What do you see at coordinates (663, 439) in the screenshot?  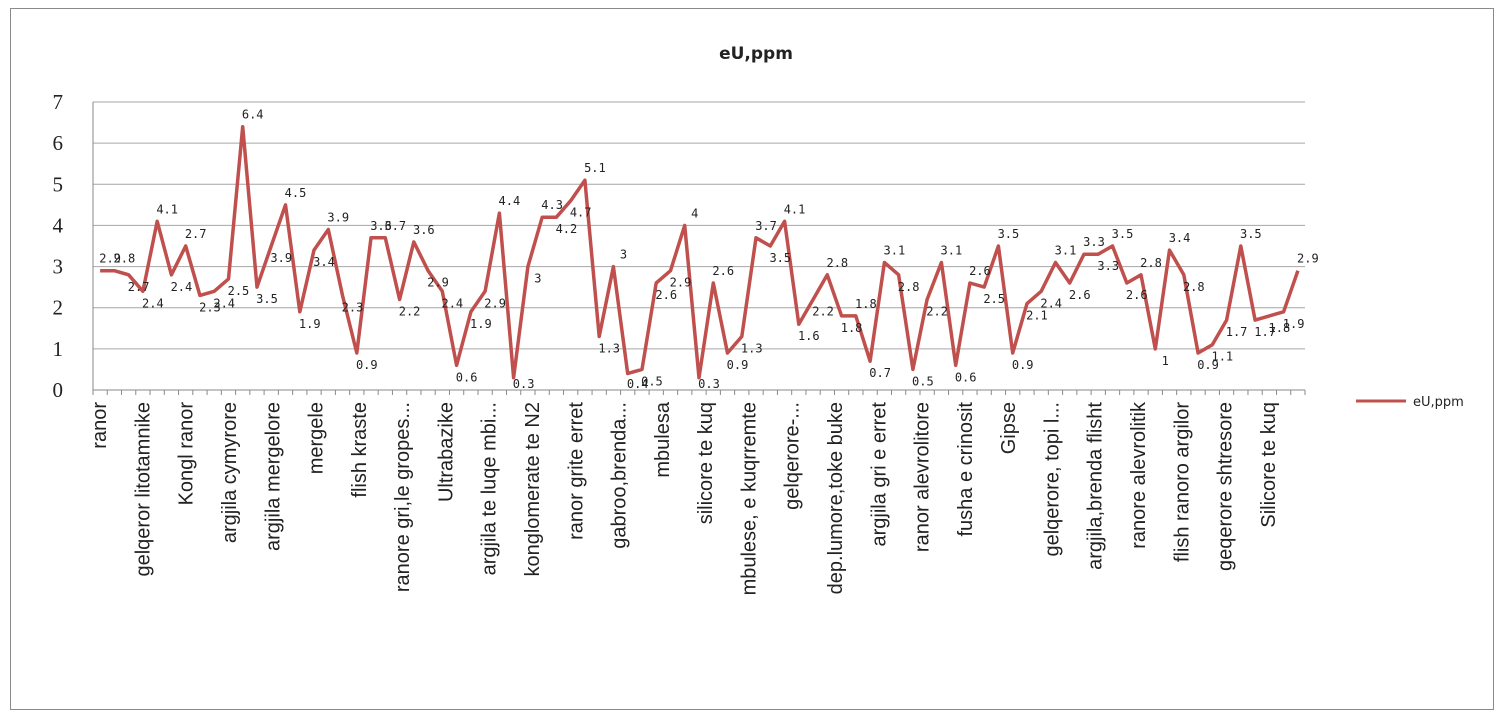 I see `x-tick-label: mbulesa` at bounding box center [663, 439].